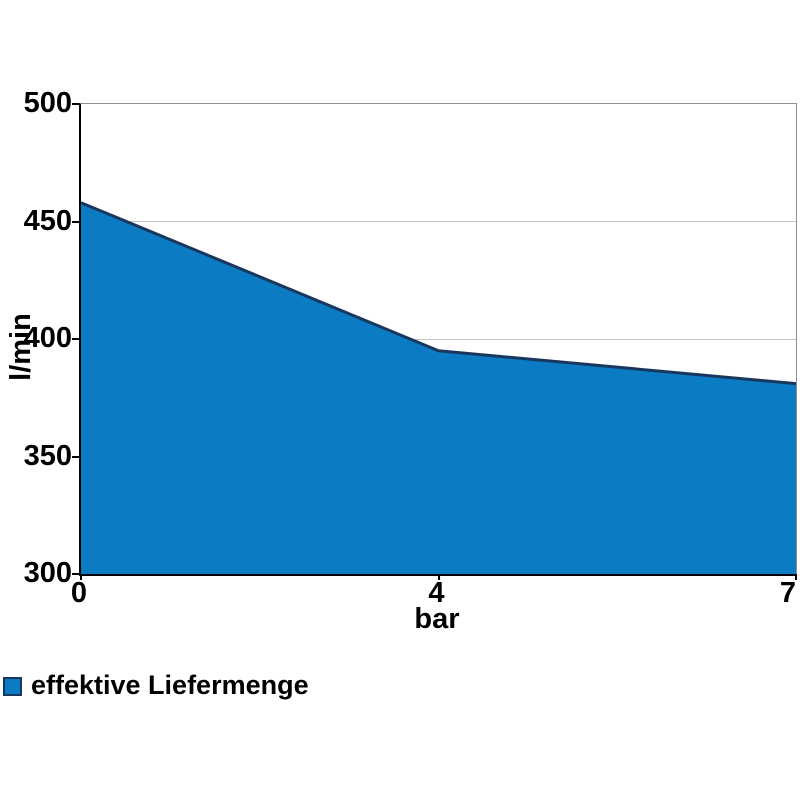 This screenshot has width=800, height=800. I want to click on x-tick-label: 7, so click(788, 593).